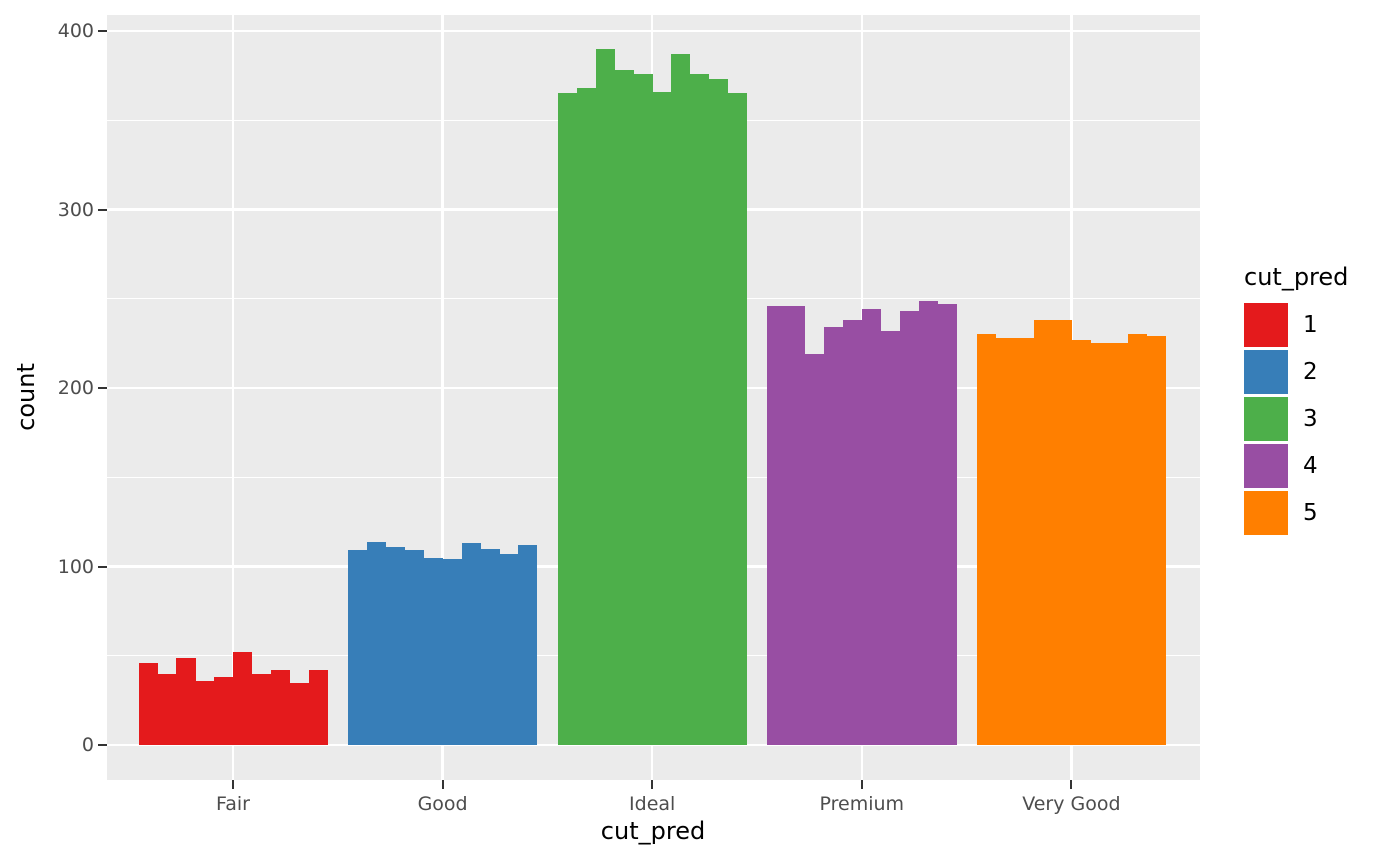 The height and width of the screenshot is (865, 1400). Describe the element at coordinates (1310, 466) in the screenshot. I see `legend-label-4: 4` at that location.